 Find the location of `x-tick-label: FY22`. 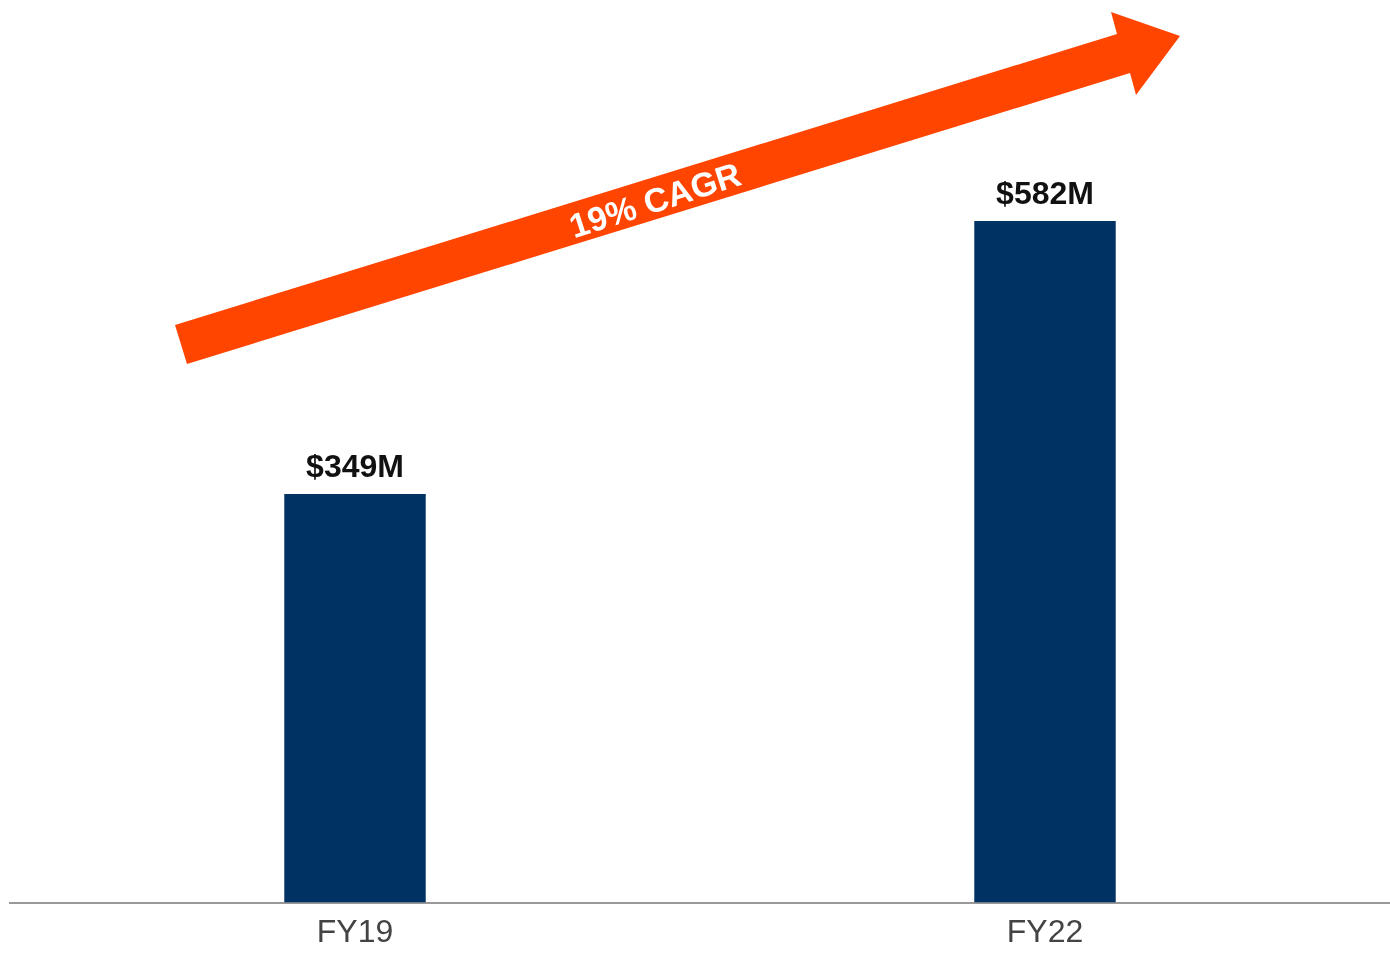

x-tick-label: FY22 is located at coordinates (1045, 930).